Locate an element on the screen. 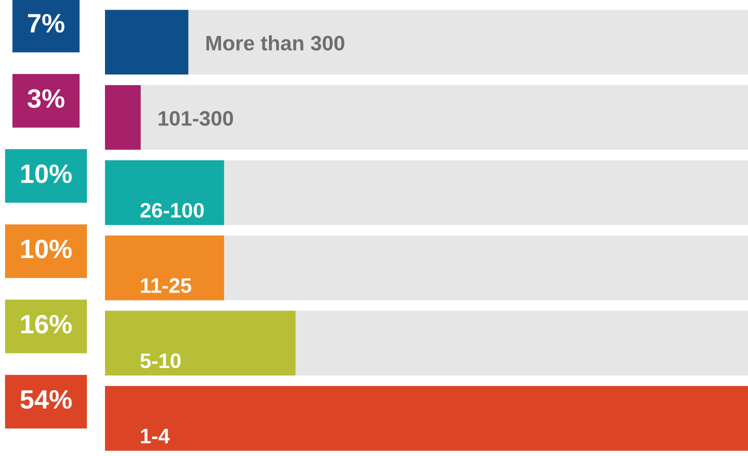 This screenshot has width=748, height=456. y-tick-label: 11-25 is located at coordinates (166, 285).